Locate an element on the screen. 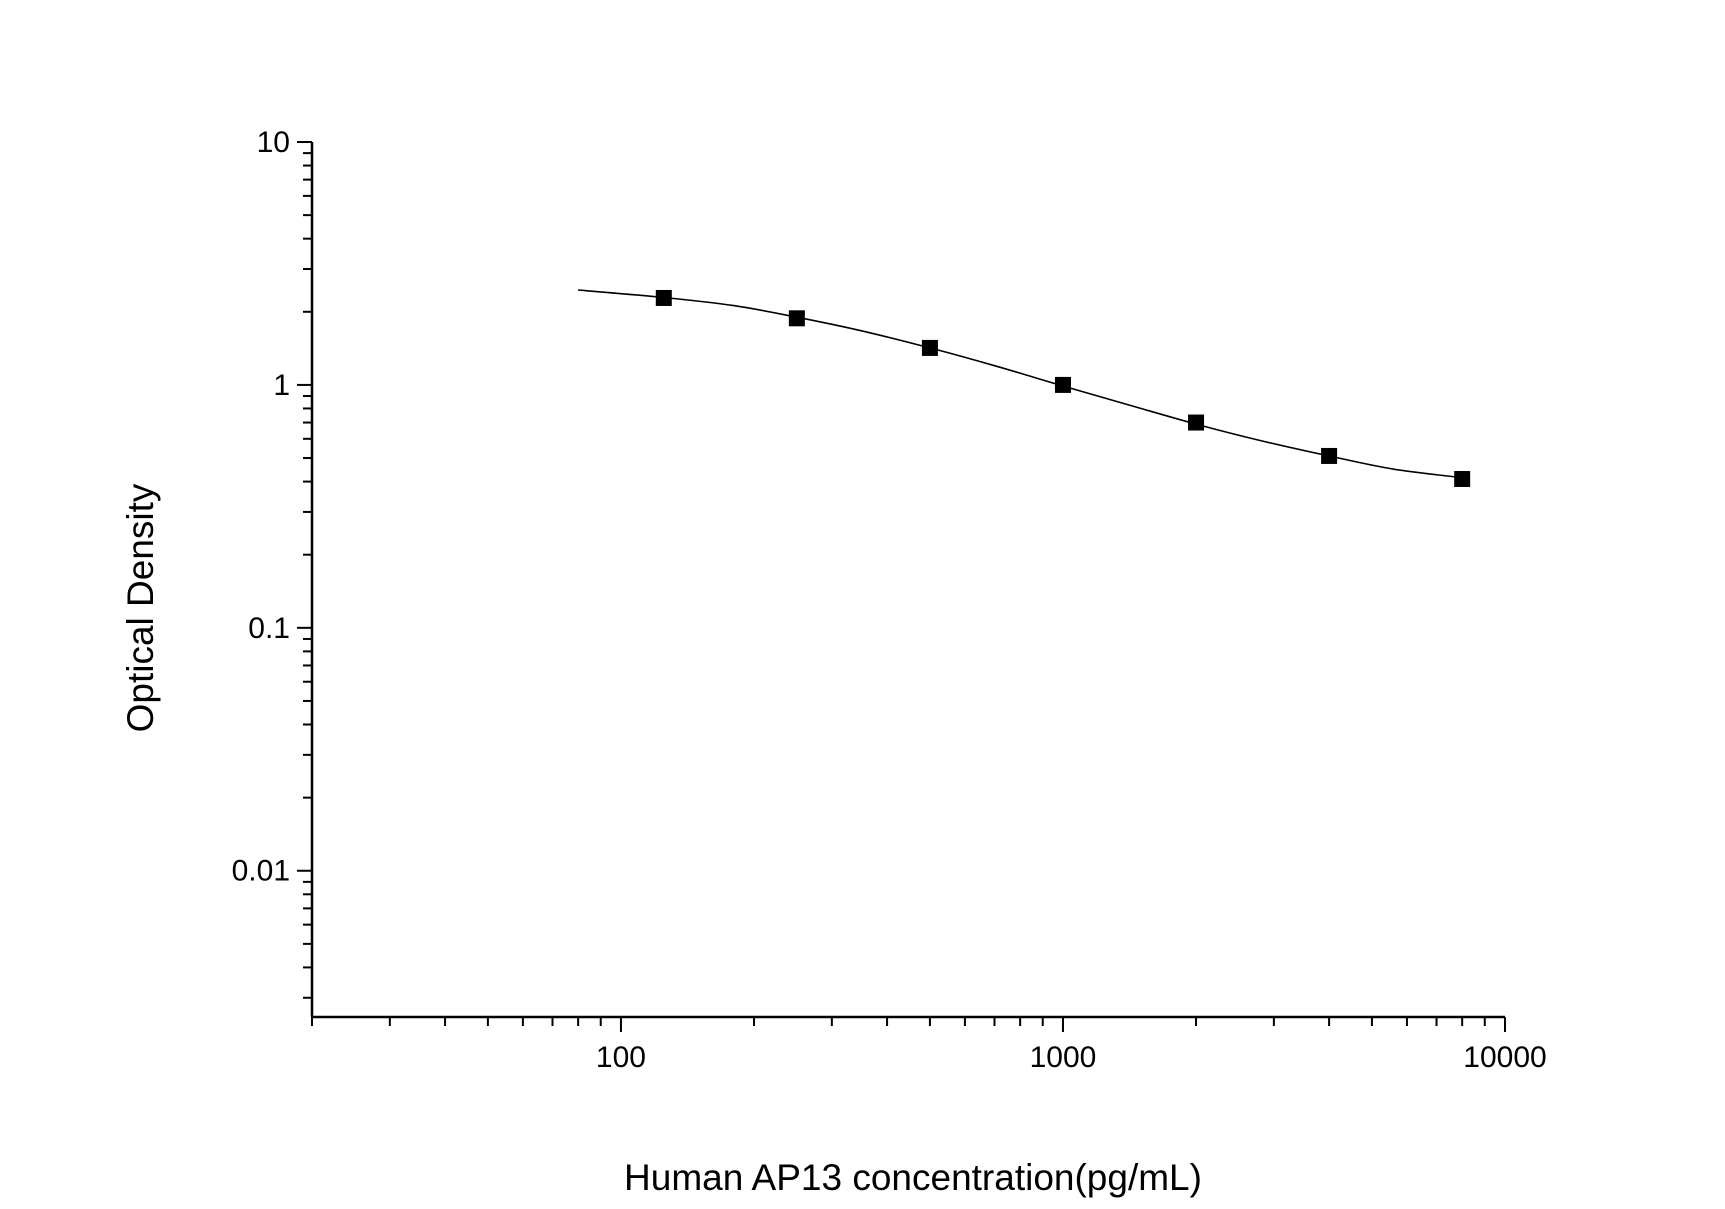  y-axis-title: Optical Density is located at coordinates (140, 607).